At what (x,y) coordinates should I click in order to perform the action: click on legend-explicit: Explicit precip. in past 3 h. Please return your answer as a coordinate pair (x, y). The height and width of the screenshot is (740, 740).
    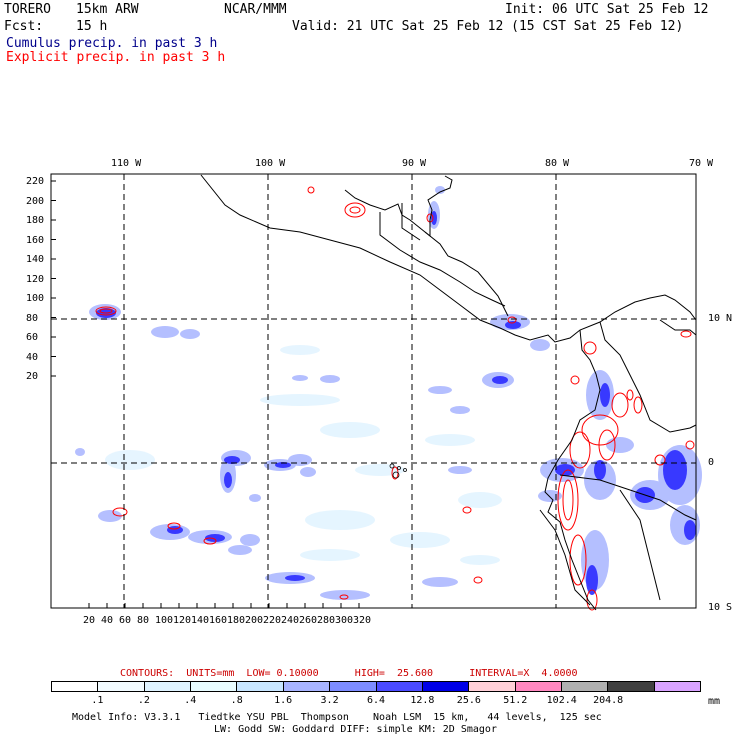
    Looking at the image, I should click on (116, 57).